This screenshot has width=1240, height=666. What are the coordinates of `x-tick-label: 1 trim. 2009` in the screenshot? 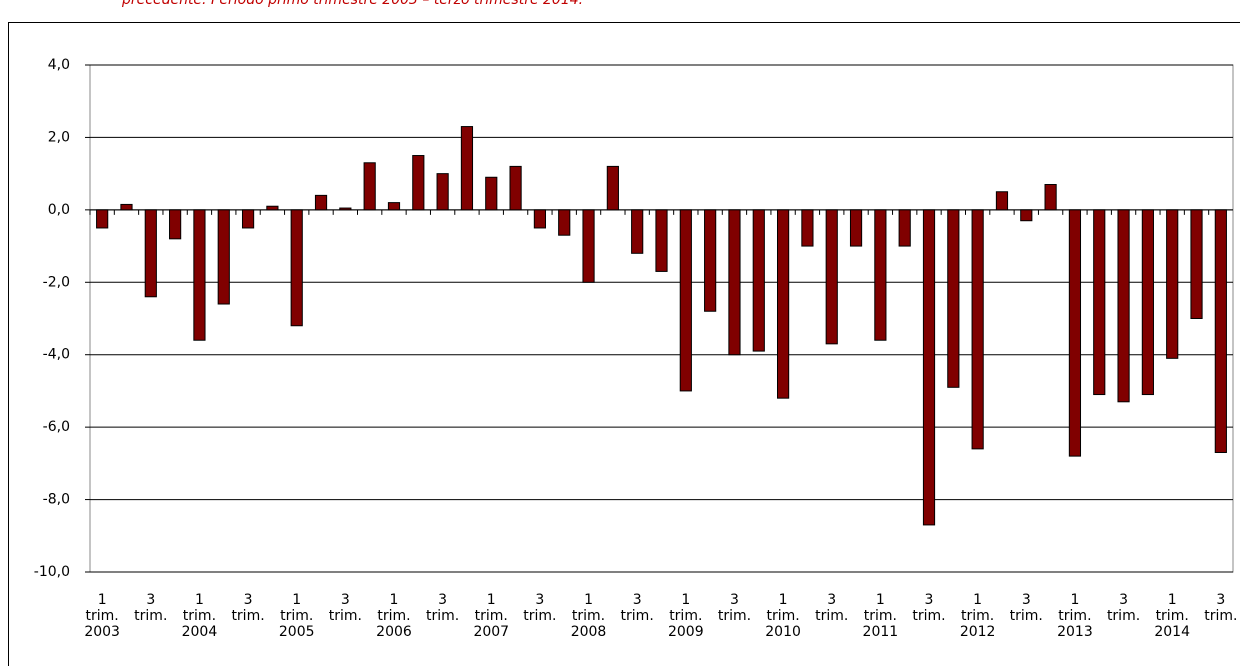 It's located at (685, 616).